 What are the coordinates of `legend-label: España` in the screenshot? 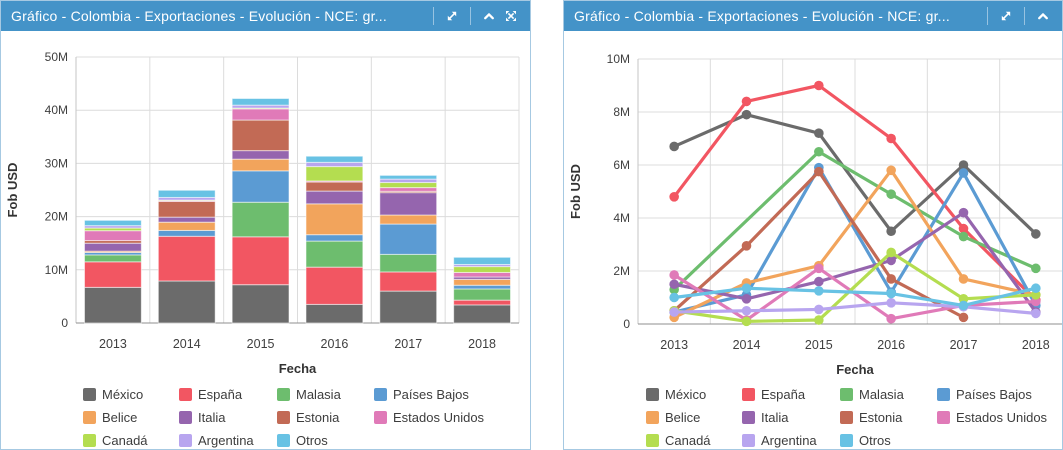 It's located at (220, 394).